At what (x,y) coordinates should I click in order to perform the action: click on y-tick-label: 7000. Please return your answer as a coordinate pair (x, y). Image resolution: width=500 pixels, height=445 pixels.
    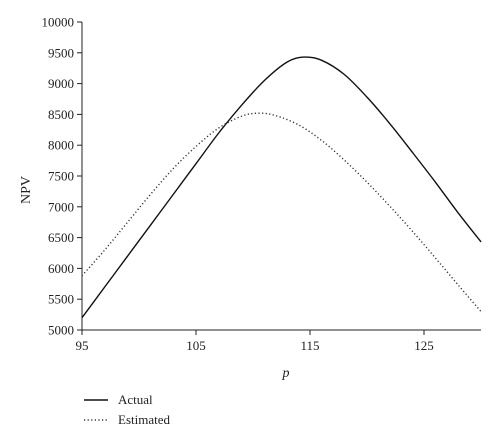
    Looking at the image, I should click on (61, 206).